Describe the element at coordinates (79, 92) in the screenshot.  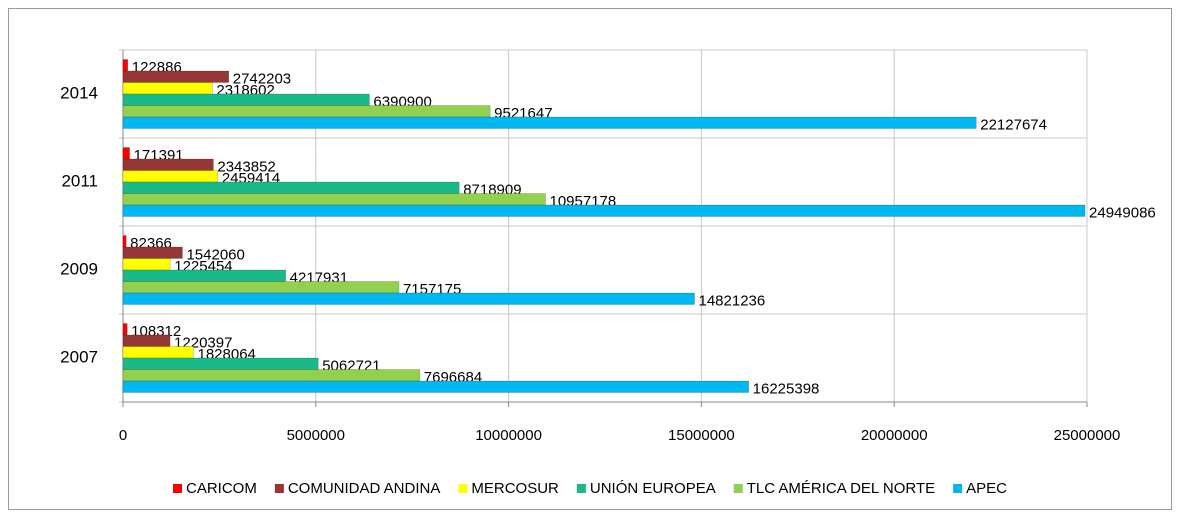
I see `y-tick-label: 2014` at that location.